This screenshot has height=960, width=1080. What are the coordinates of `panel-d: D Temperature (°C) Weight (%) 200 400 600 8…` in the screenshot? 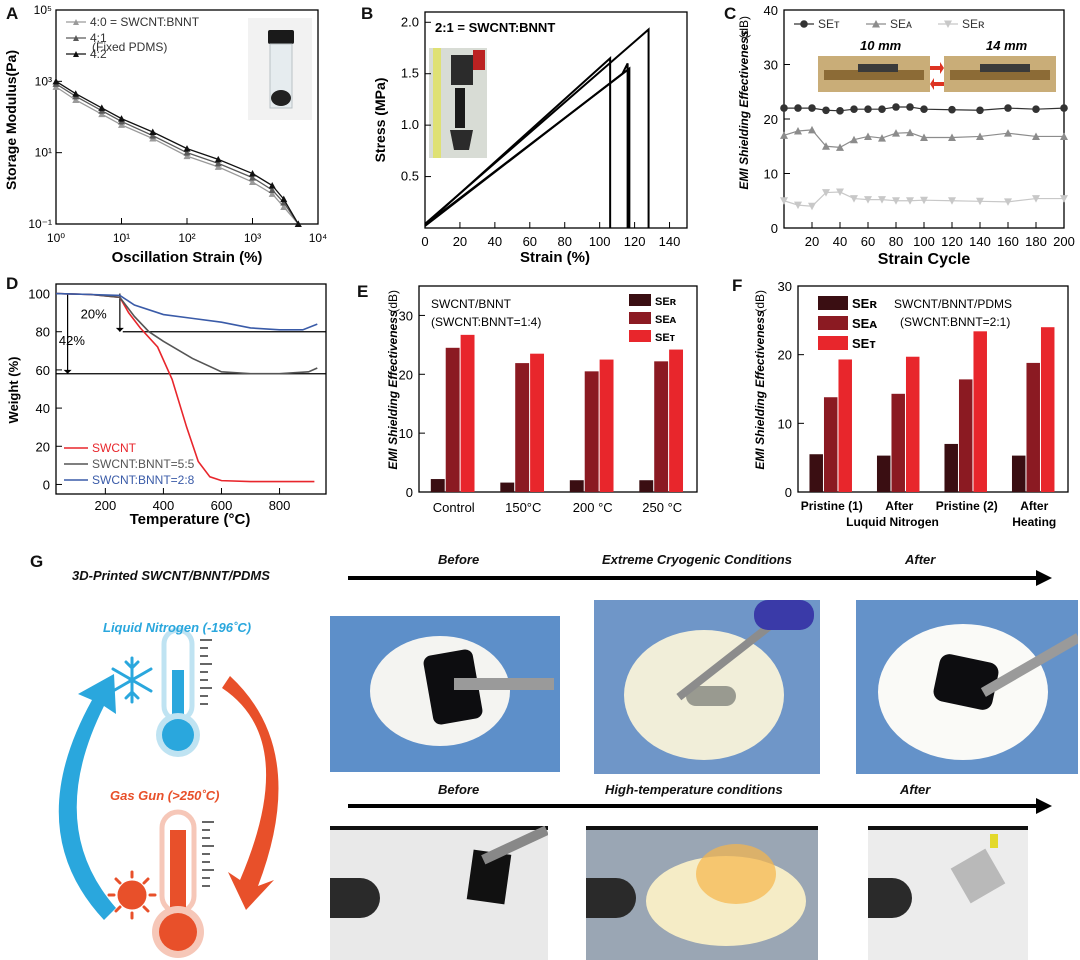 It's located at (170, 403).